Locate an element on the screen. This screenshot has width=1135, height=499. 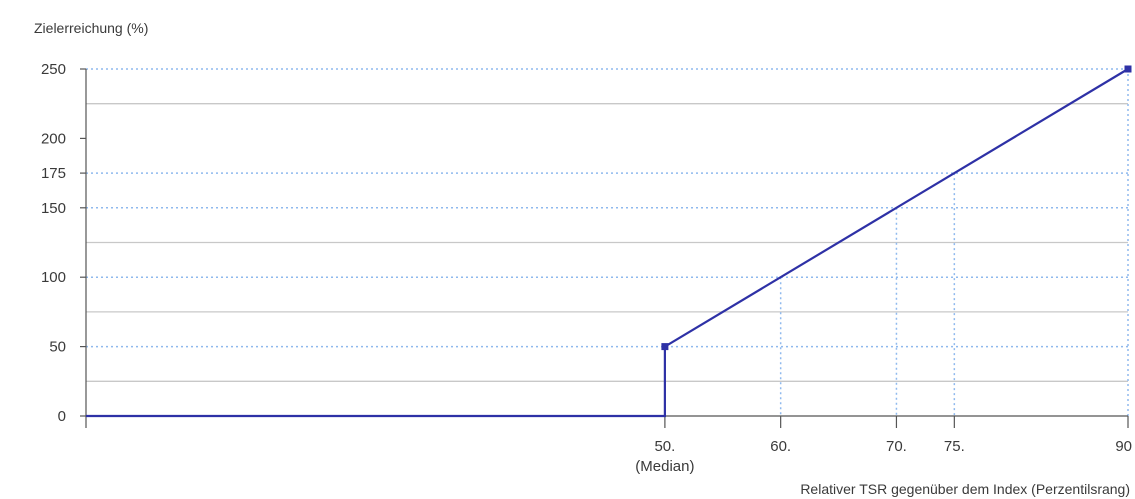
x-tick-label-50: 50. is located at coordinates (664, 446).